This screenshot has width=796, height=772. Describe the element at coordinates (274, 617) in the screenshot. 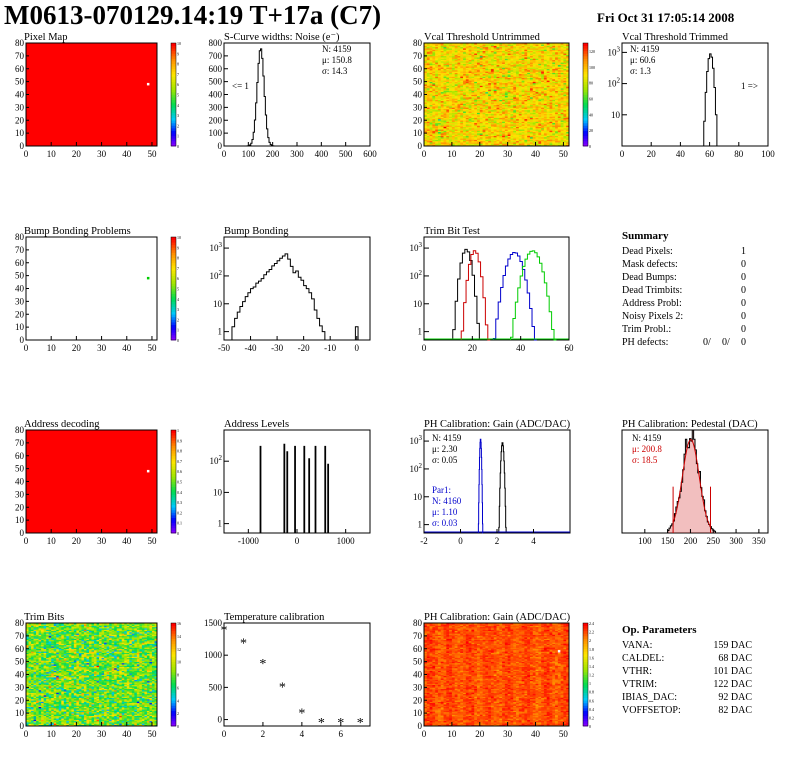

I see `temperature-title: Temperature calibration` at that location.